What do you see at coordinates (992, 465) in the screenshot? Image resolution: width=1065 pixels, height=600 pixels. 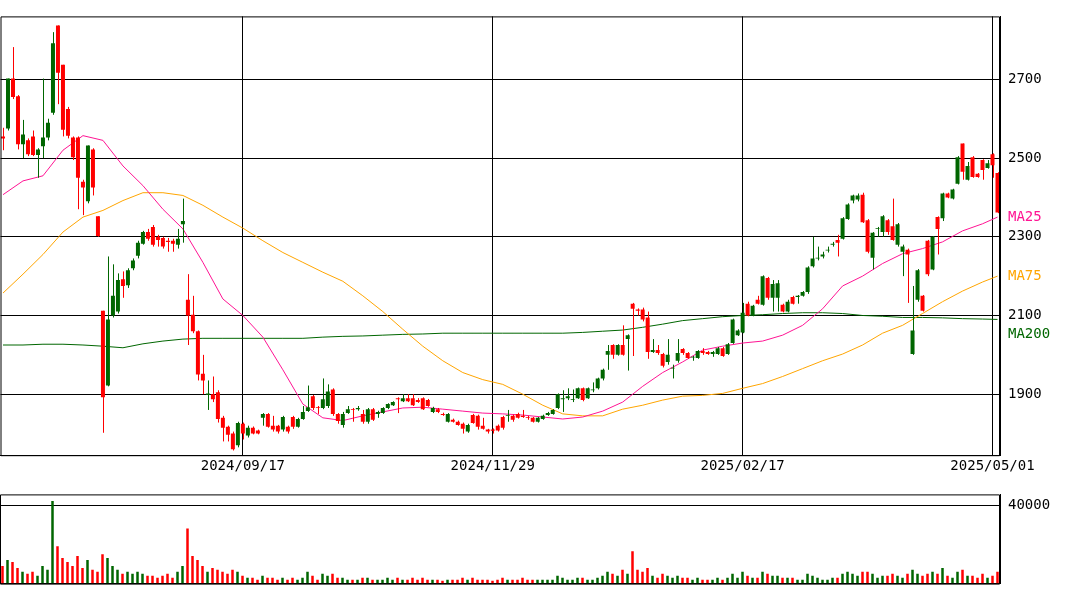 I see `x-tick-label: 2025/05/01` at bounding box center [992, 465].